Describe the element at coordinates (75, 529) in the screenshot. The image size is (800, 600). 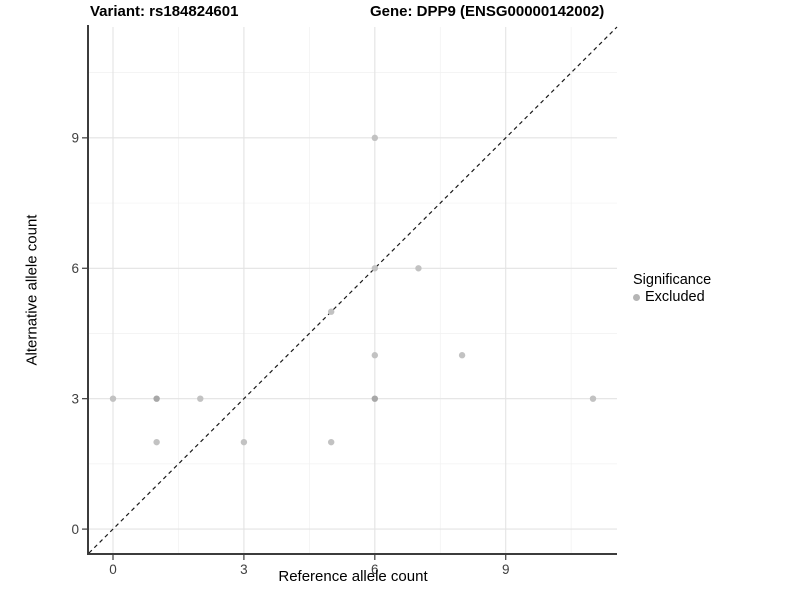
I see `y-tick-label: 0` at that location.